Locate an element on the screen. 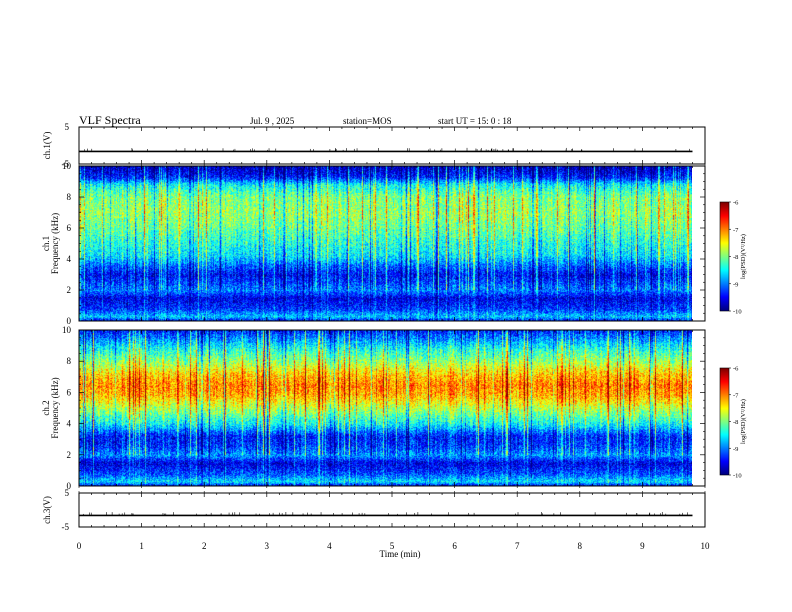  x-tick-label: 1 is located at coordinates (141, 546).